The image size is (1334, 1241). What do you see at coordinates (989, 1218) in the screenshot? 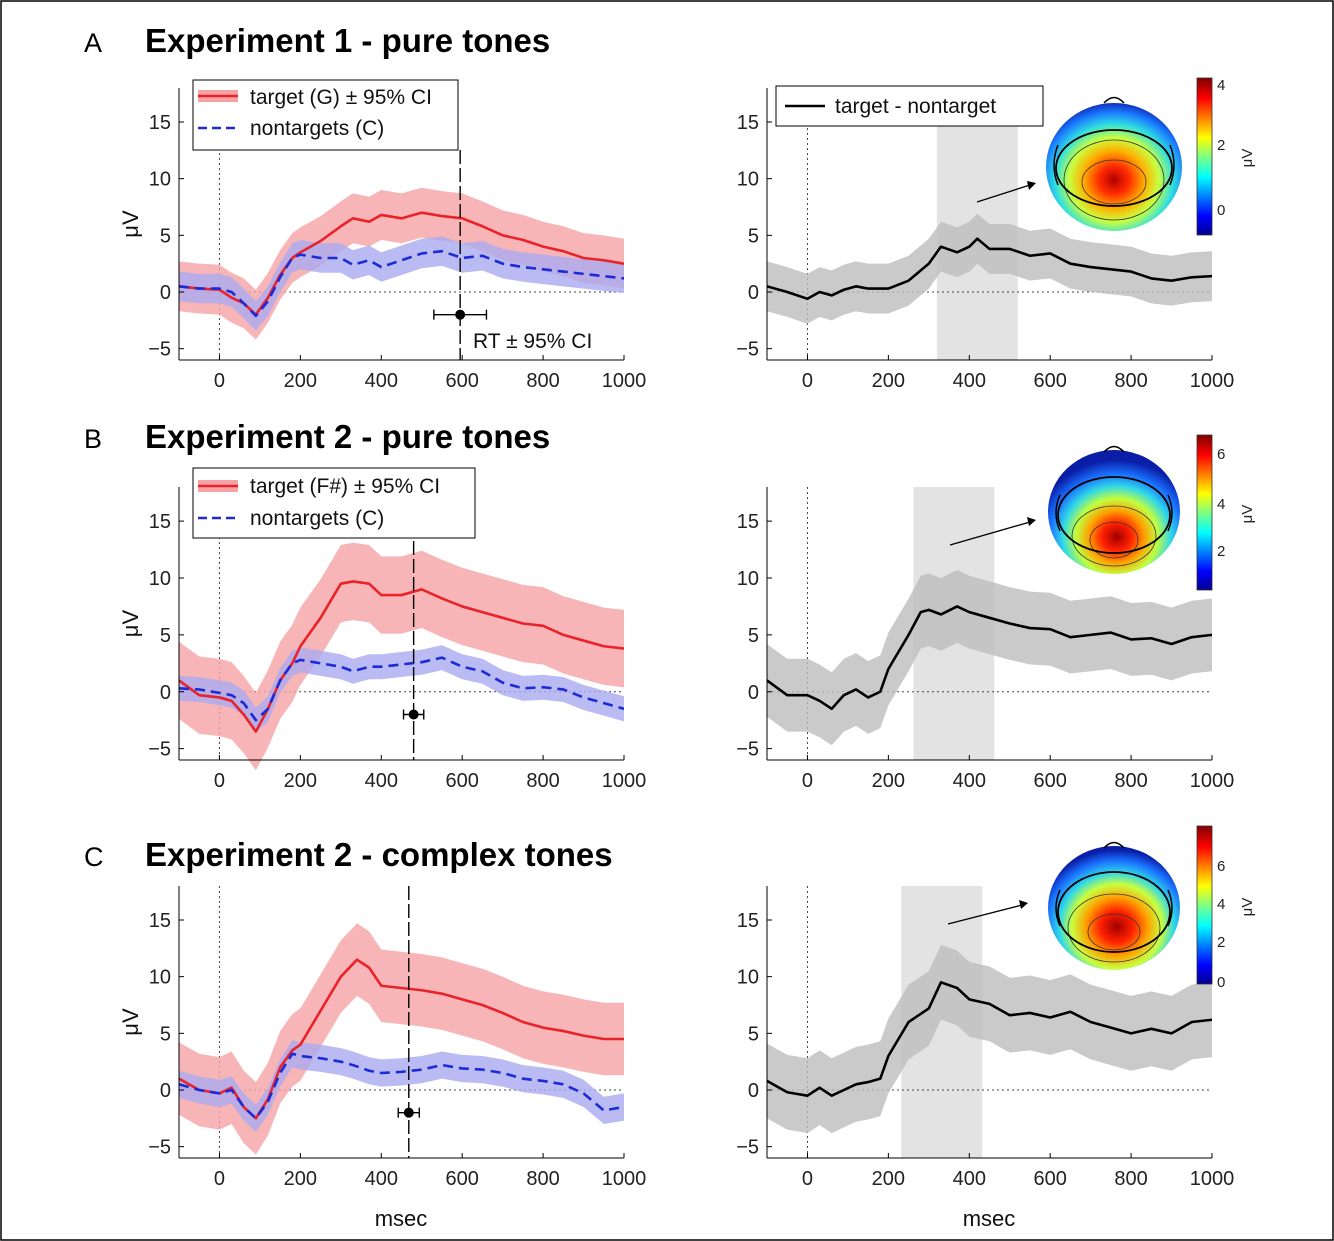
I see `x-axis-label-right: msec` at bounding box center [989, 1218].